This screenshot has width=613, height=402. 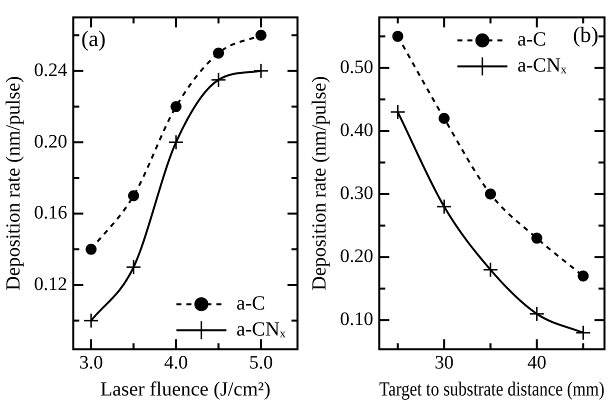 I want to click on annotation: (b), so click(x=585, y=35).